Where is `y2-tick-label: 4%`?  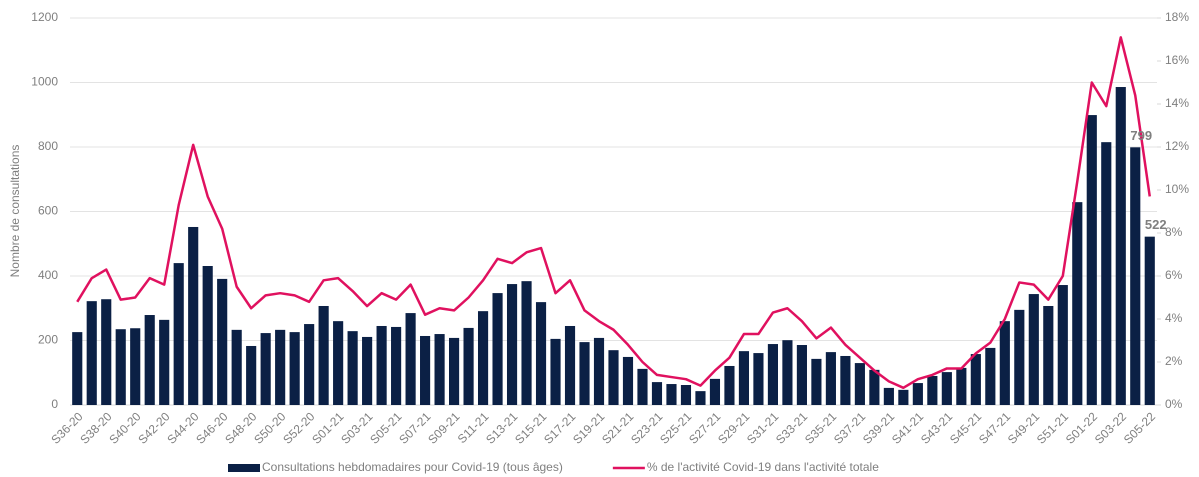 y2-tick-label: 4% is located at coordinates (1174, 318).